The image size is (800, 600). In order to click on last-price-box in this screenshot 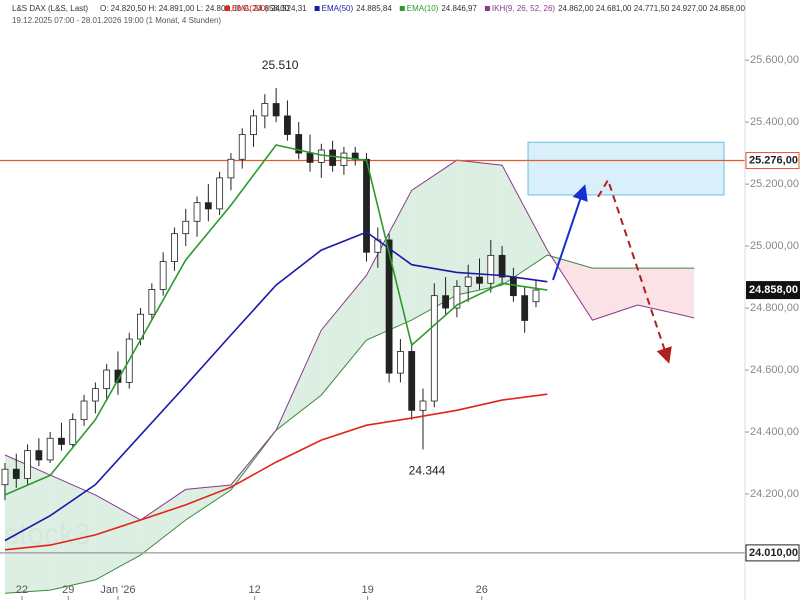, I will do `click(773, 290)`.